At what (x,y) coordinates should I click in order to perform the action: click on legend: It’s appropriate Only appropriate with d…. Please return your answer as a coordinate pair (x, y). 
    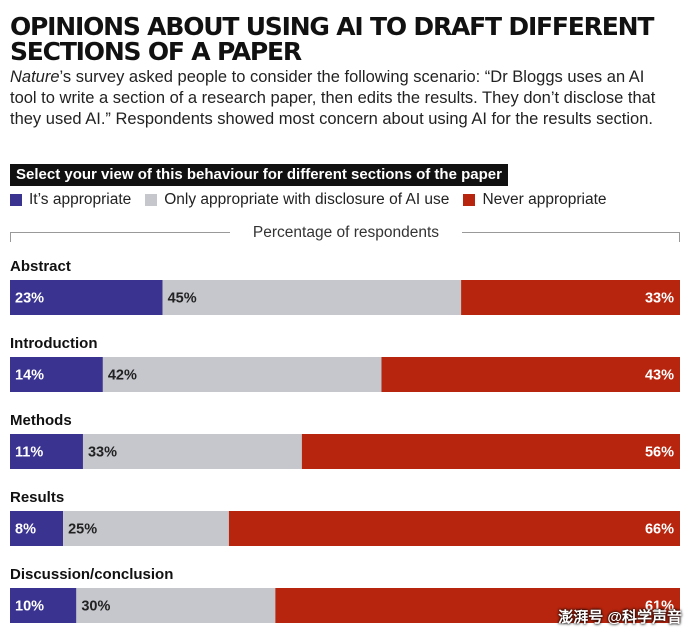
    Looking at the image, I should click on (345, 200).